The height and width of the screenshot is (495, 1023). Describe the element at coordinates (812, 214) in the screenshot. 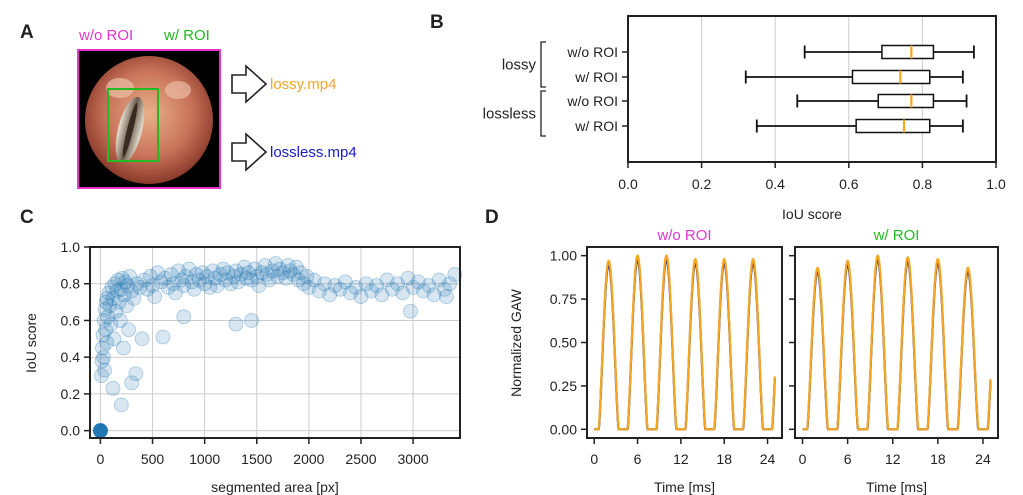

I see `box-plot-x-label: IoU score` at that location.